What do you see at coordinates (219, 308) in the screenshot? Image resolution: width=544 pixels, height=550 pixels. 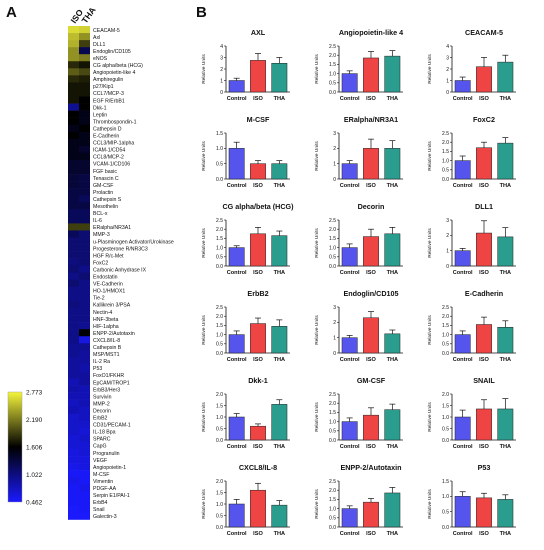 I see `y-tick-label: 2.5` at bounding box center [219, 308].